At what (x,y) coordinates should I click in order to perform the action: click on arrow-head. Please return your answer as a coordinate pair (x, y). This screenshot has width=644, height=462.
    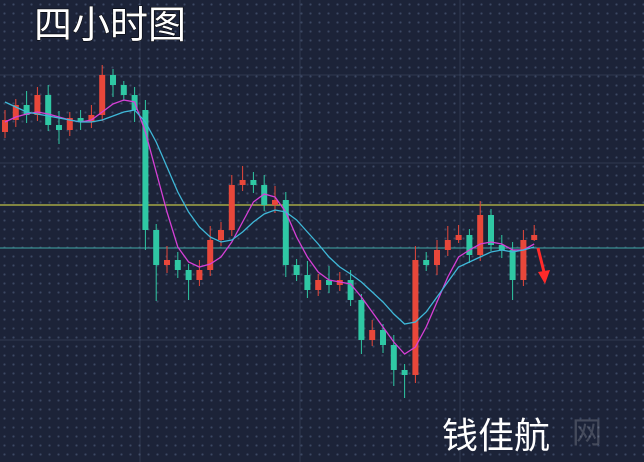
    Looking at the image, I should click on (544, 277).